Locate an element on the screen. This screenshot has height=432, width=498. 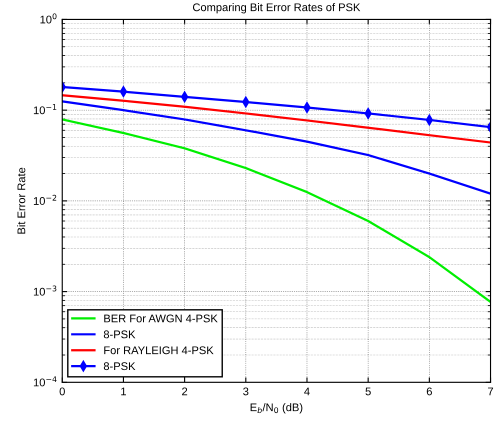
chart-title: Comparing Bit Error Rates of PSK is located at coordinates (276, 8).